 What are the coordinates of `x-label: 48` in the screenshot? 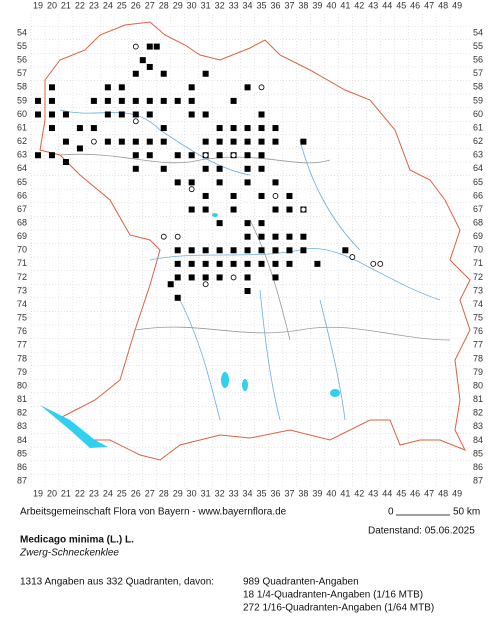 It's located at (443, 493).